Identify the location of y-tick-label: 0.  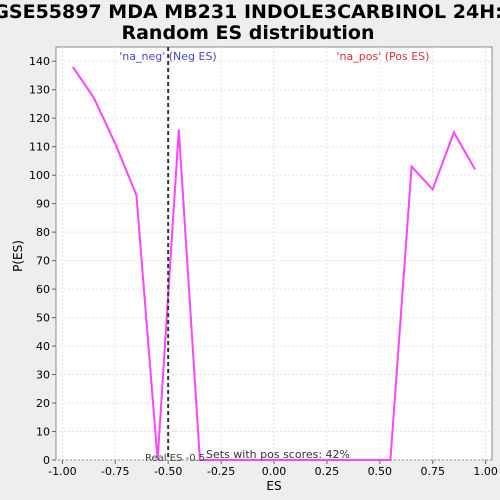
(46, 460).